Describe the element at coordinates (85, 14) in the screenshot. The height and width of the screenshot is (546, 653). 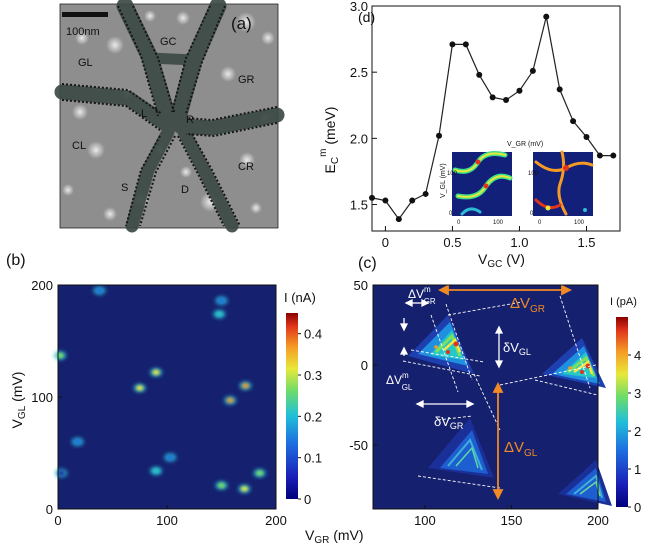
I see `scale-bar` at that location.